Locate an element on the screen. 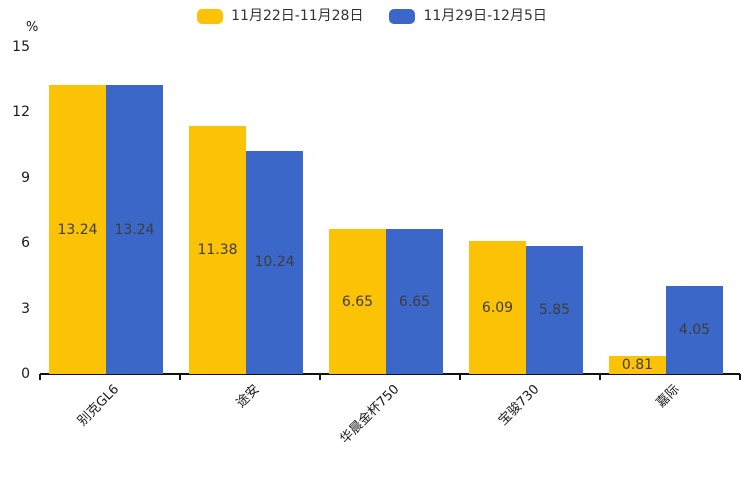  bar-value-label: 6.09 is located at coordinates (497, 307).